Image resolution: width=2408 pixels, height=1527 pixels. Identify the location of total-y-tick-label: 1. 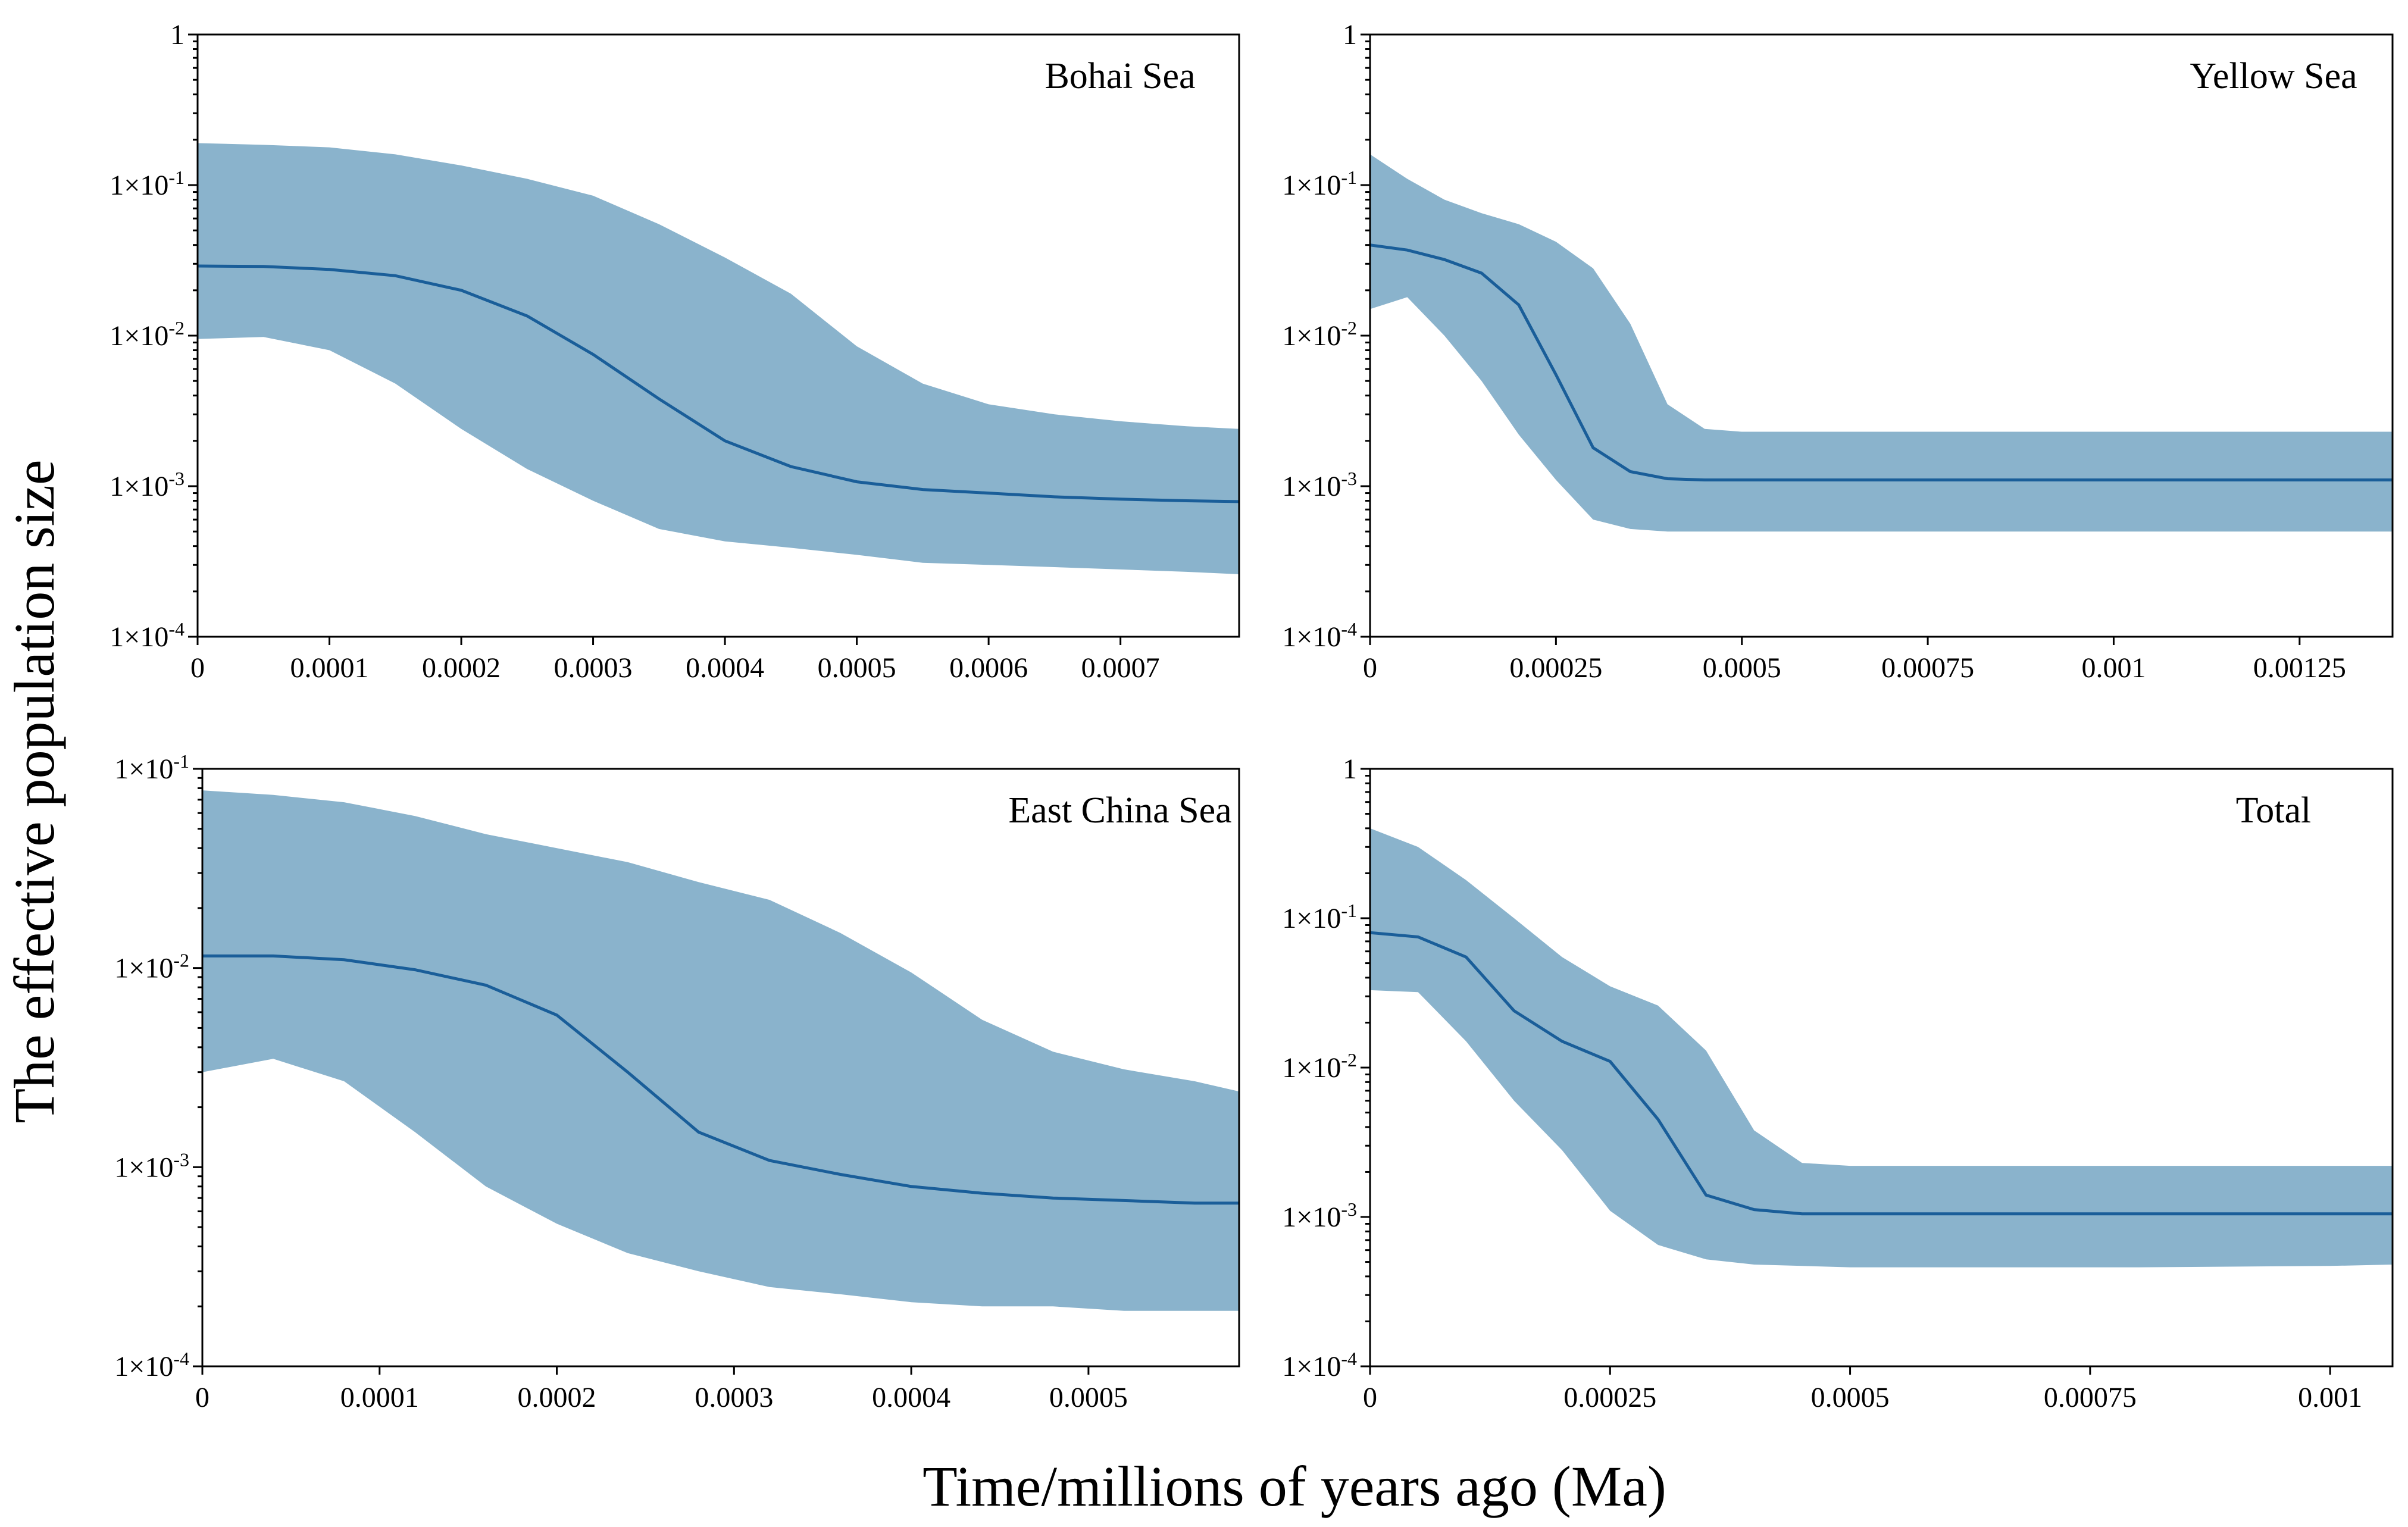
(1350, 769).